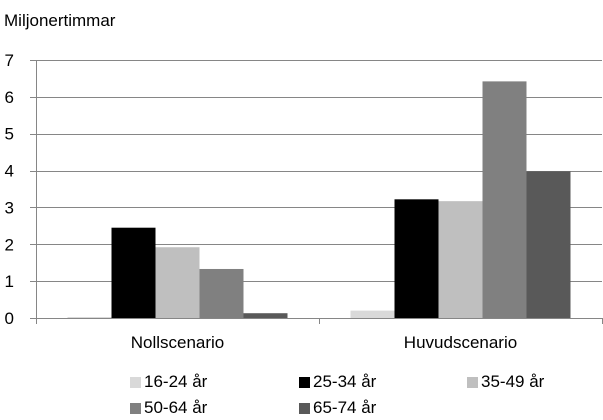 The image size is (603, 420). What do you see at coordinates (324, 342) in the screenshot?
I see `x-tick-labels: Nollscenario Huvudscenario` at bounding box center [324, 342].